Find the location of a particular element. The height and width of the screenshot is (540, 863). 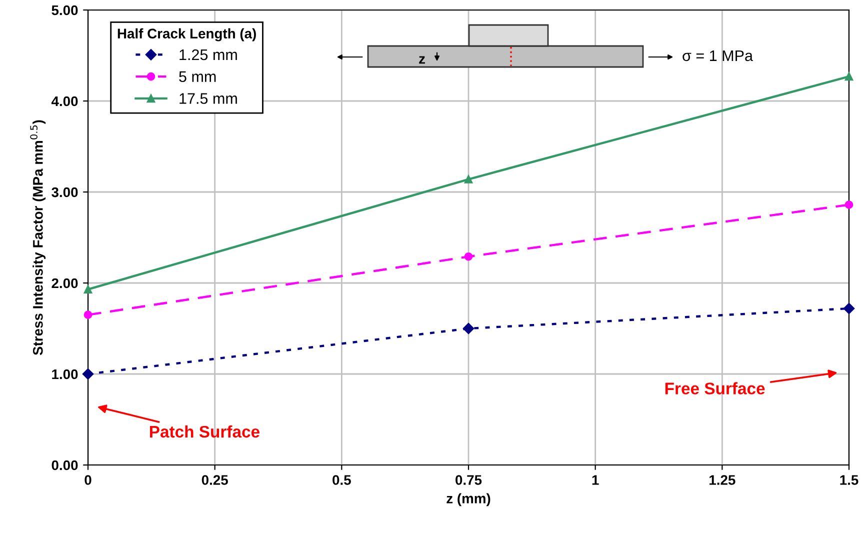

annotation: Free Surface is located at coordinates (715, 388).